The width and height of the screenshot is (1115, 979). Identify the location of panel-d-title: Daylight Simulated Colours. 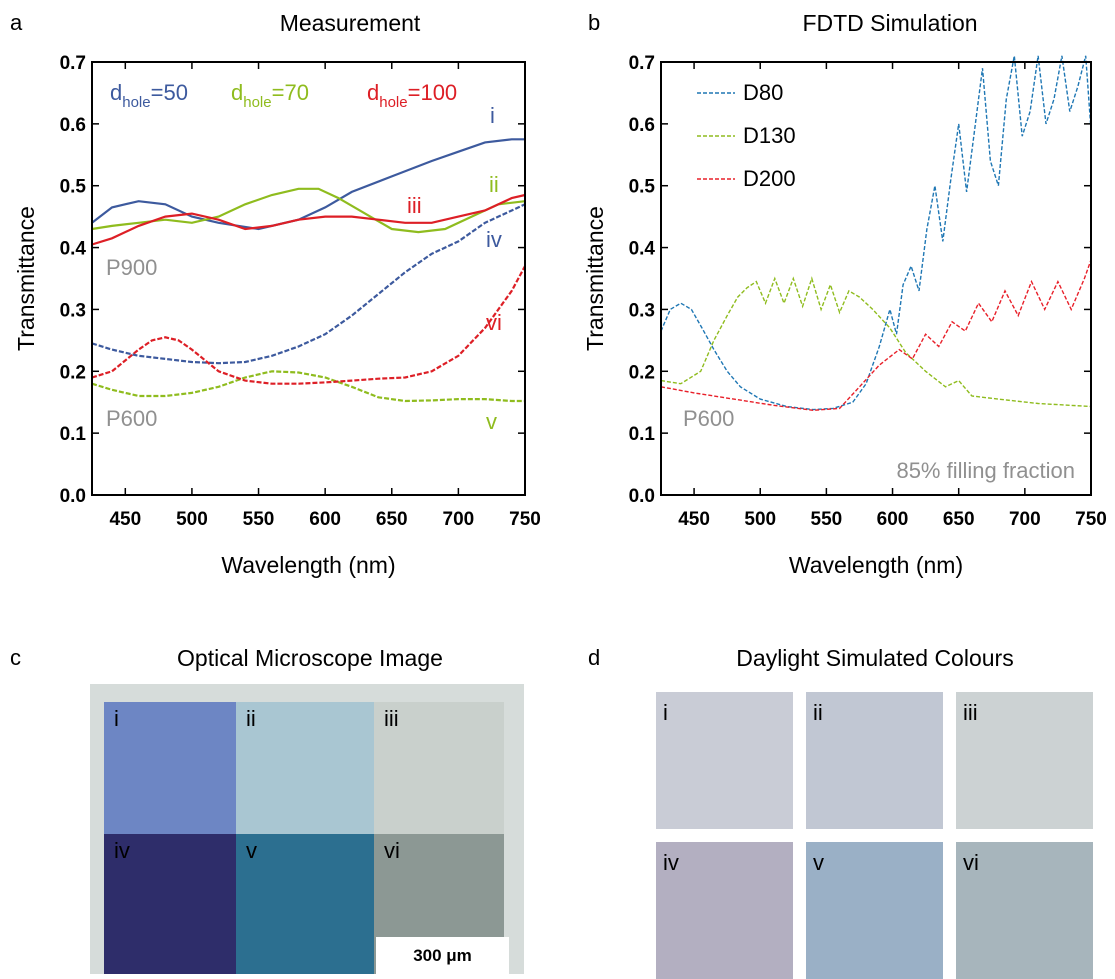
(875, 658).